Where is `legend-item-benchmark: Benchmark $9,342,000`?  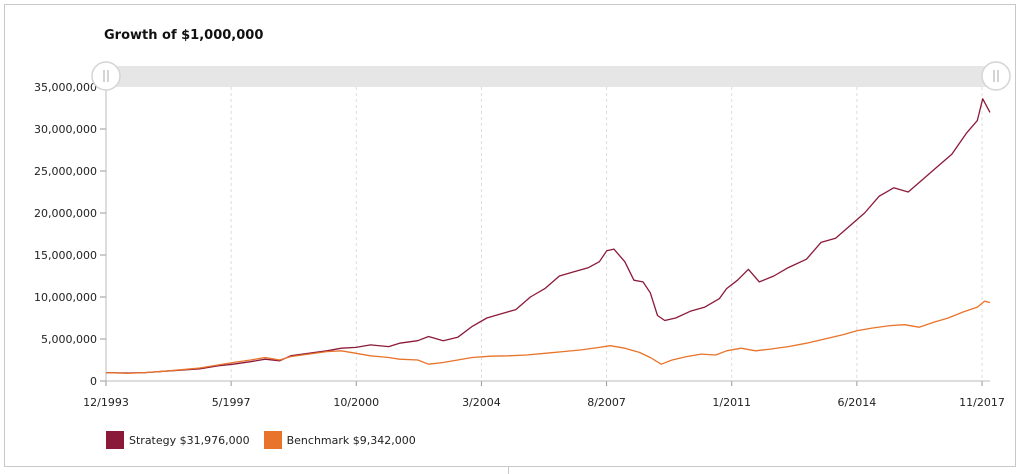
legend-item-benchmark: Benchmark $9,342,000 is located at coordinates (339, 440).